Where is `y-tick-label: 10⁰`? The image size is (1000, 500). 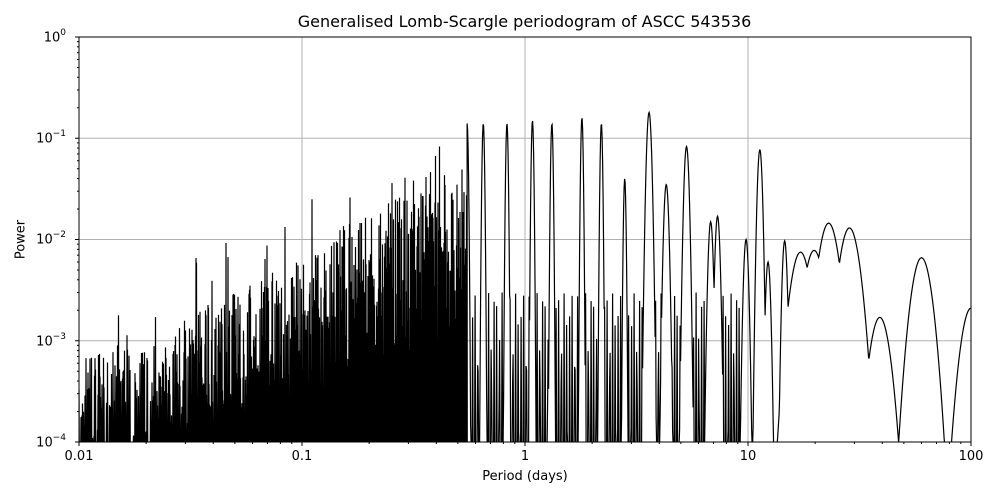 y-tick-label: 10⁰ is located at coordinates (54, 37).